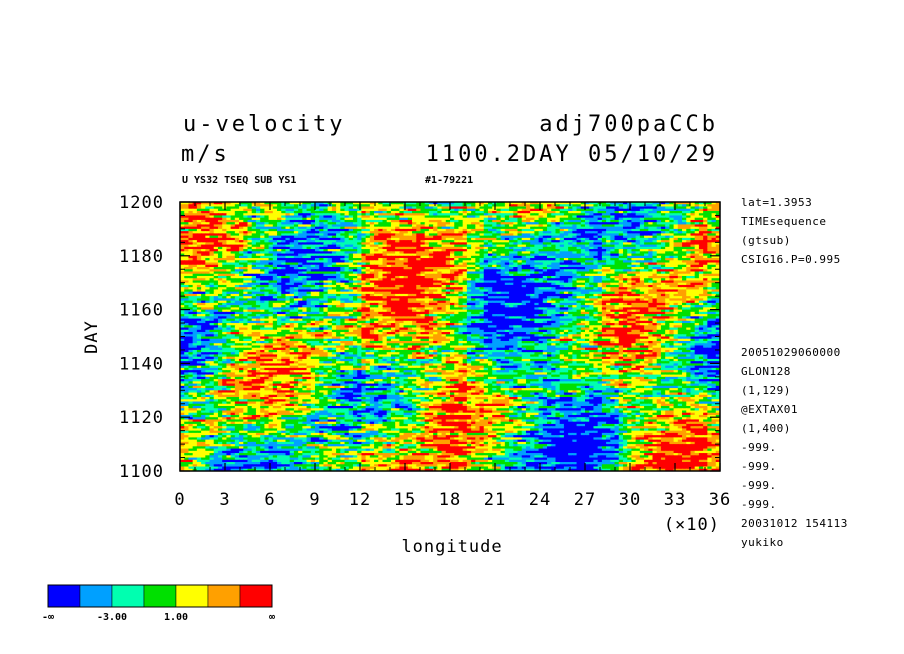  What do you see at coordinates (449, 180) in the screenshot?
I see `subtitle-right: #1-79221` at bounding box center [449, 180].